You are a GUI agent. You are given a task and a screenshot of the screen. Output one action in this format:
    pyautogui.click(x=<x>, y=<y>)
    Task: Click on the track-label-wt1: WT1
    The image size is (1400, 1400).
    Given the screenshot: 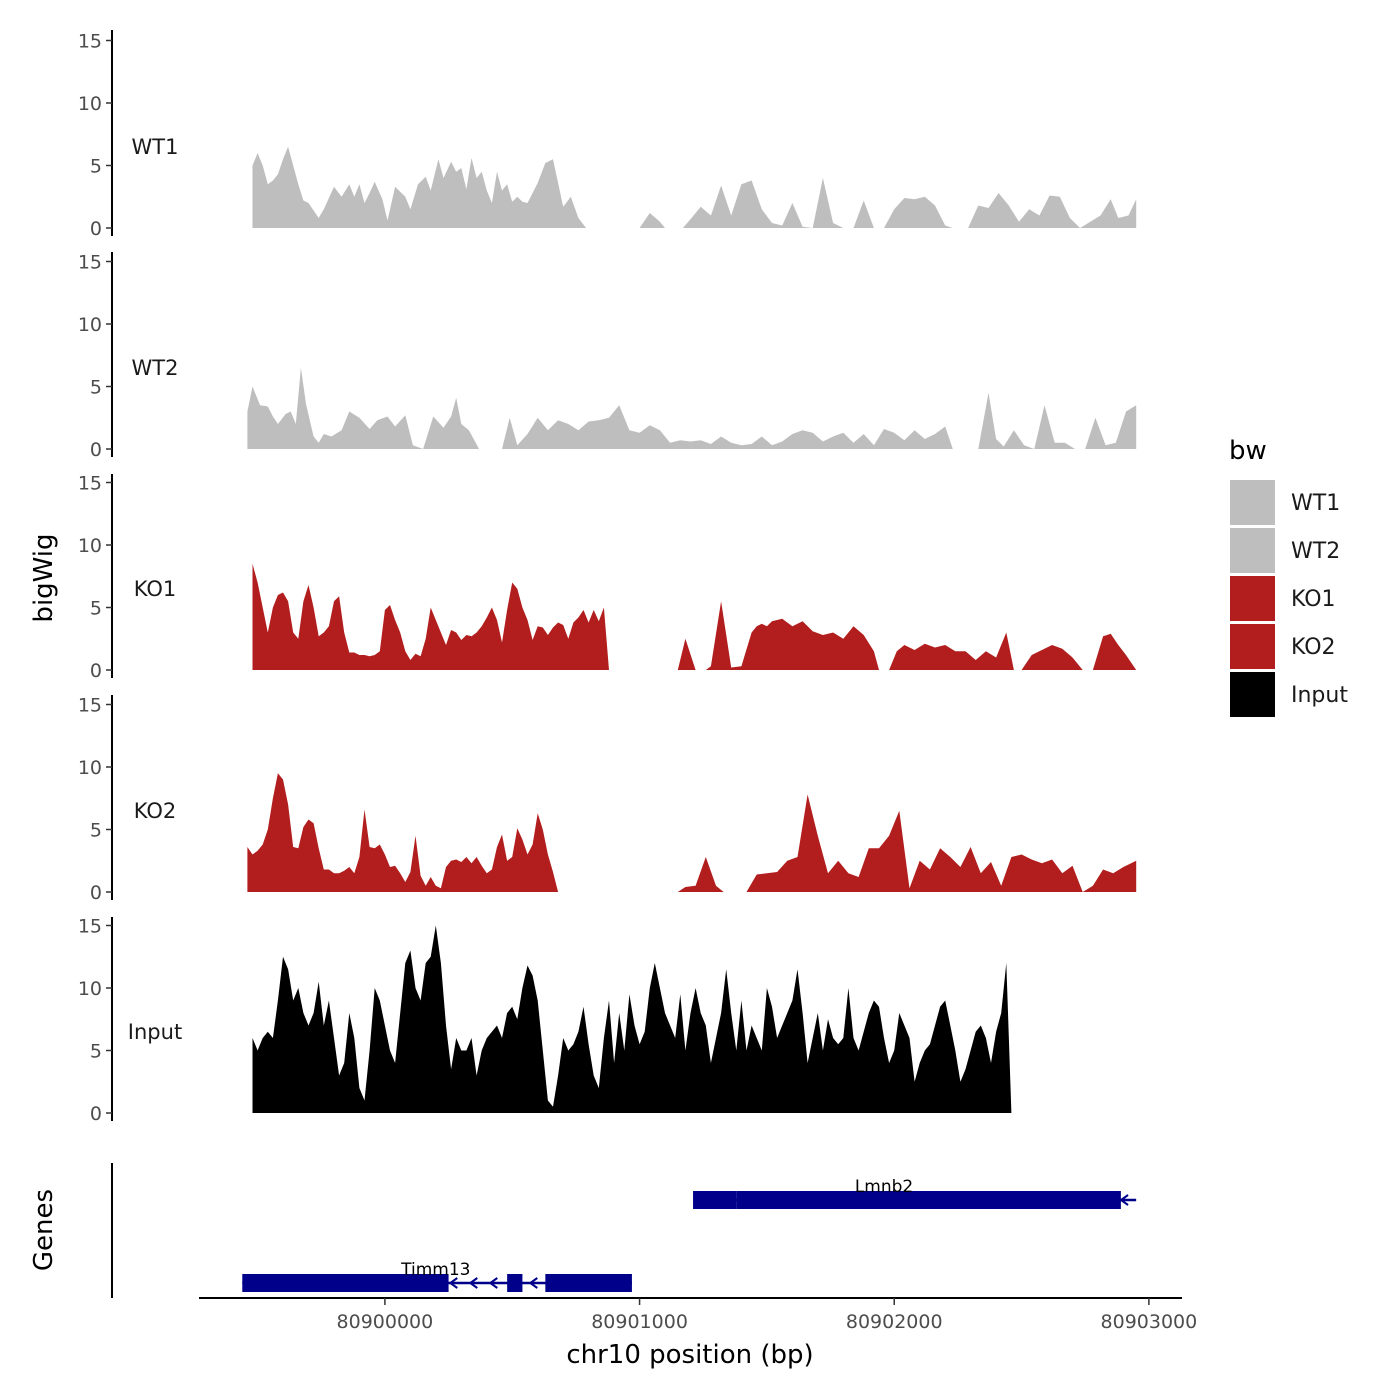 What is the action you would take?
    pyautogui.click(x=155, y=147)
    